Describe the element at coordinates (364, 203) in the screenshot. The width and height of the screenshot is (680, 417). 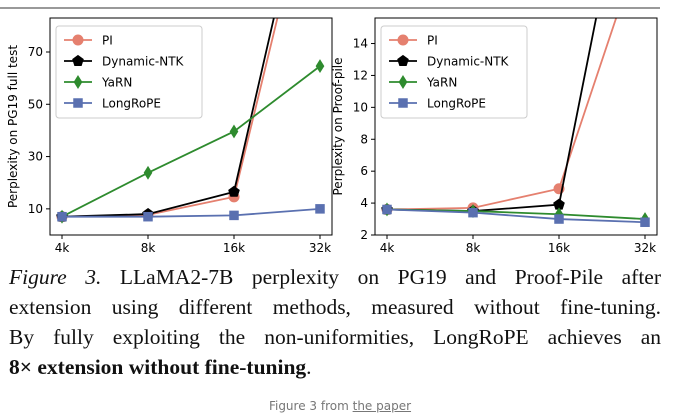
I see `y-tick-label: 4` at that location.